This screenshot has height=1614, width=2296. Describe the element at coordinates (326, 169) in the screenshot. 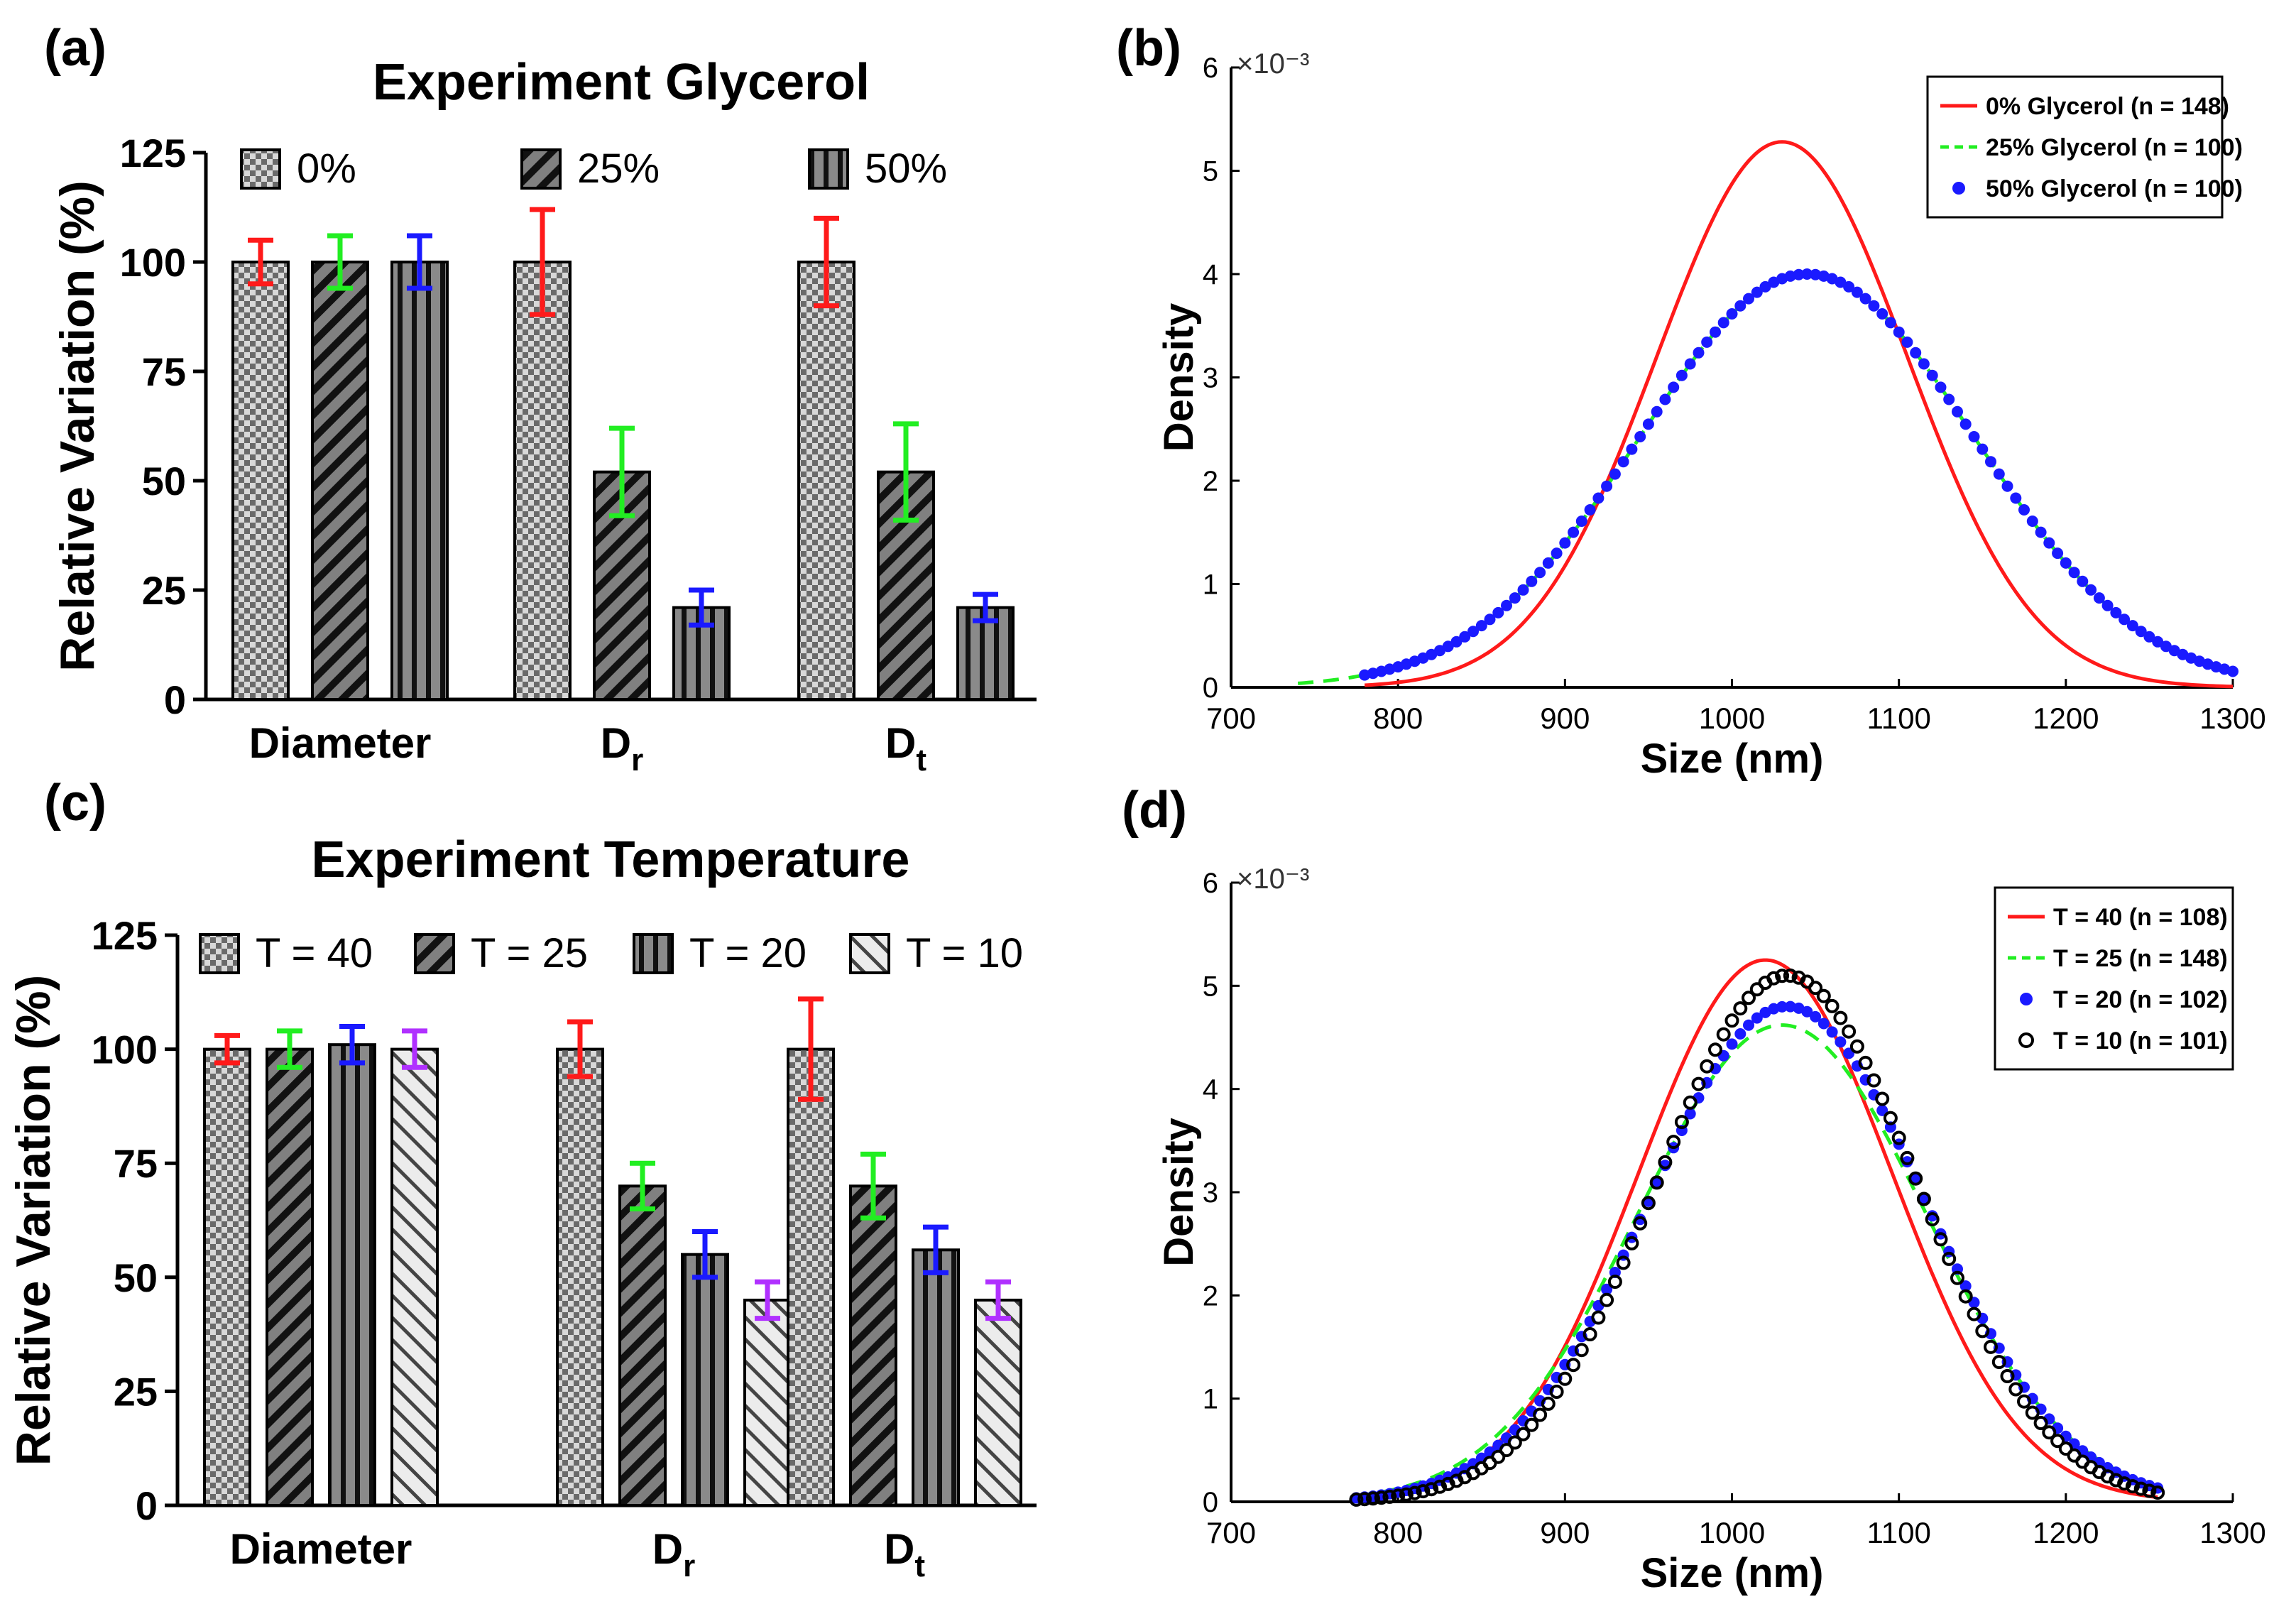

I see `legend-label: 0%` at that location.